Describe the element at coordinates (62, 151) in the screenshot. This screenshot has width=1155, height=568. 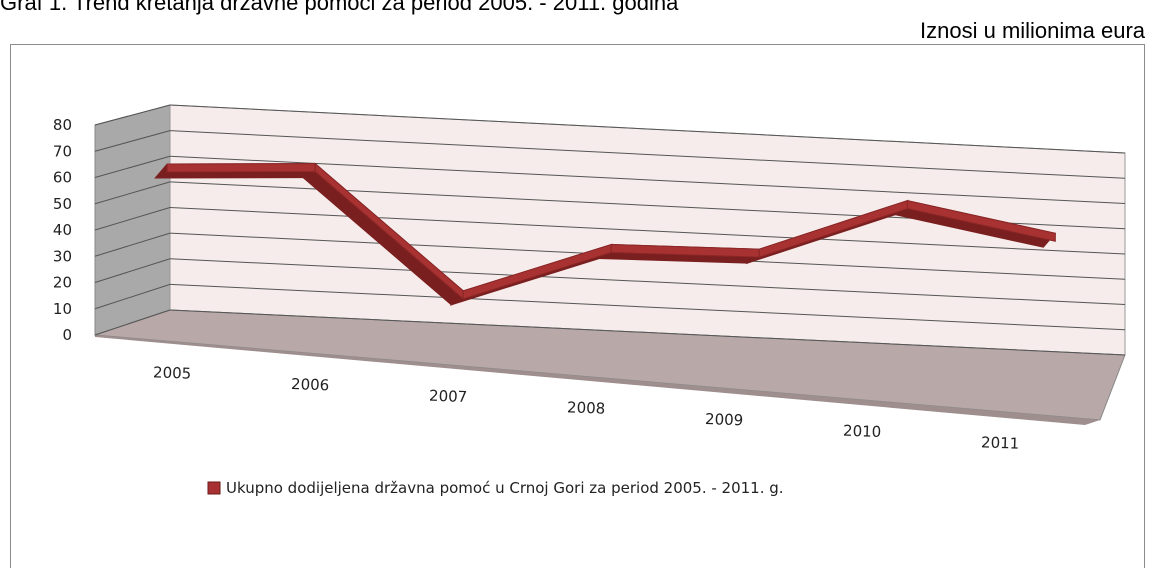
I see `y-tick-label: 70` at that location.